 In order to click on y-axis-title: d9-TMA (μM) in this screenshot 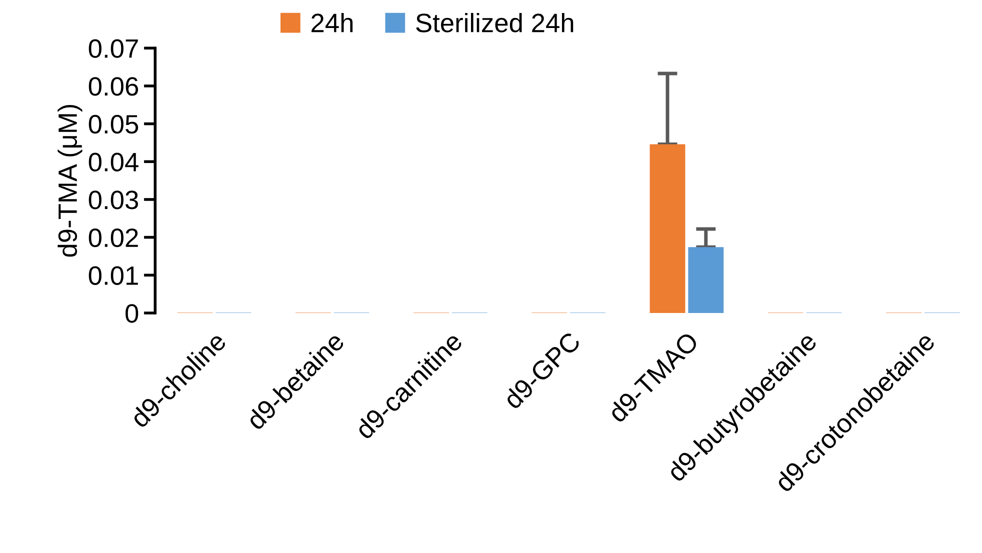, I will do `click(70, 180)`.